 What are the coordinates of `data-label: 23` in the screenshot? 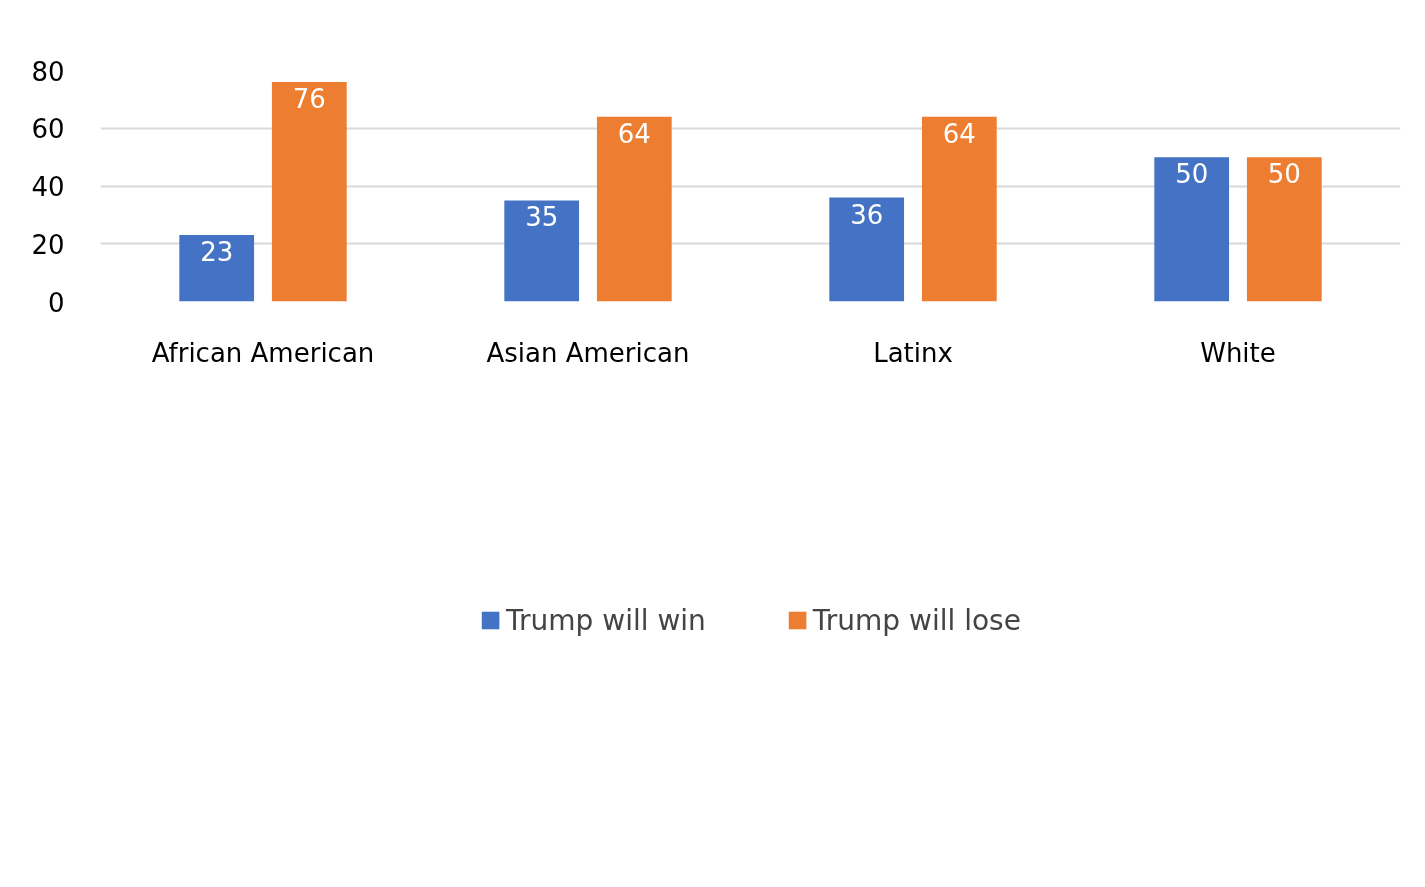 It's located at (217, 252).